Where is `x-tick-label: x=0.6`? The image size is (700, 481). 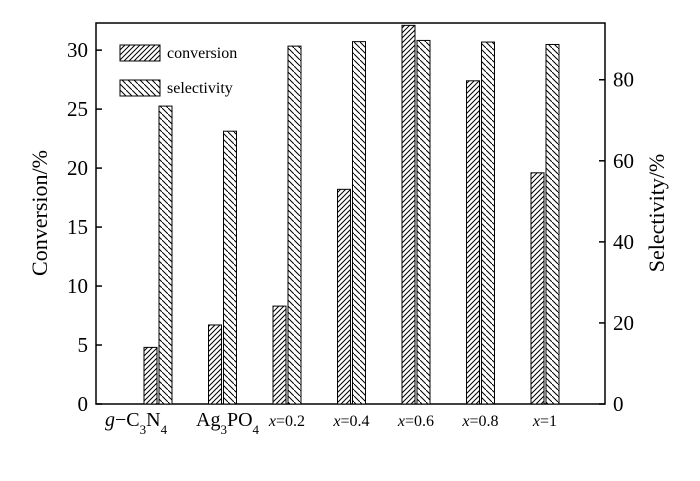 x-tick-label: x=0.6 is located at coordinates (415, 421).